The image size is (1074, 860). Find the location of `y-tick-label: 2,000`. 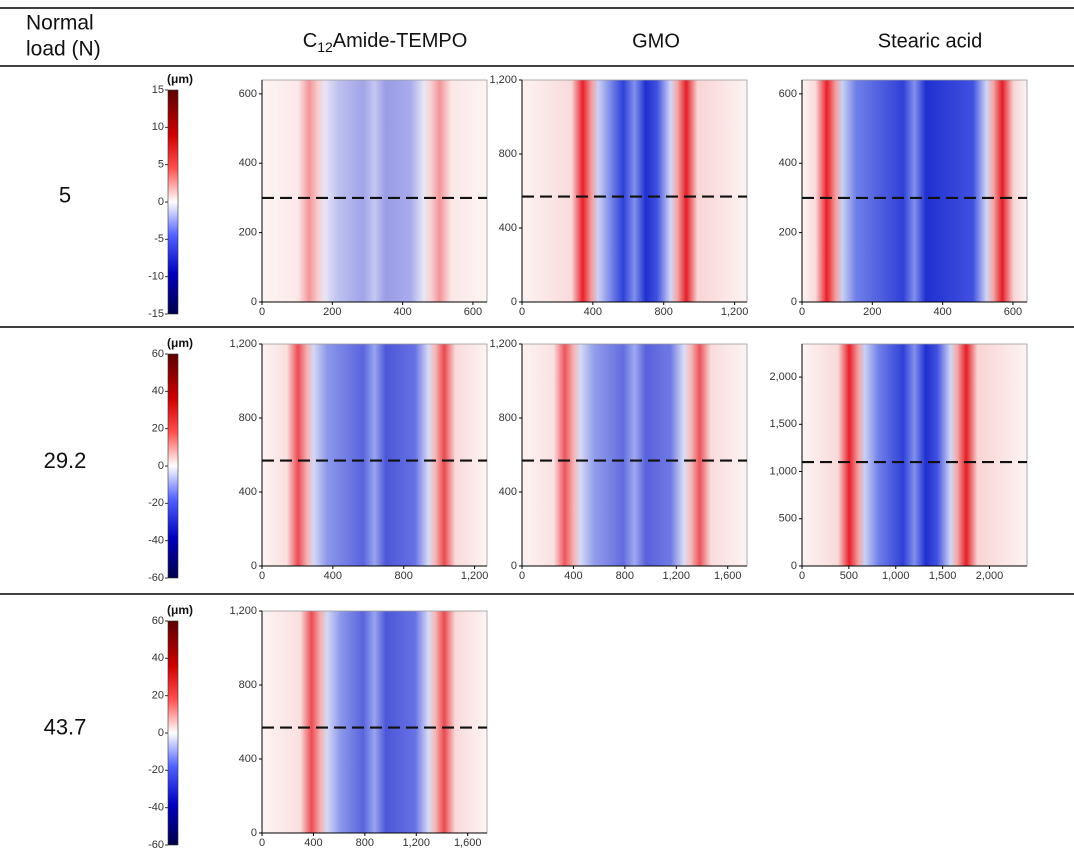

y-tick-label: 2,000 is located at coordinates (783, 377).